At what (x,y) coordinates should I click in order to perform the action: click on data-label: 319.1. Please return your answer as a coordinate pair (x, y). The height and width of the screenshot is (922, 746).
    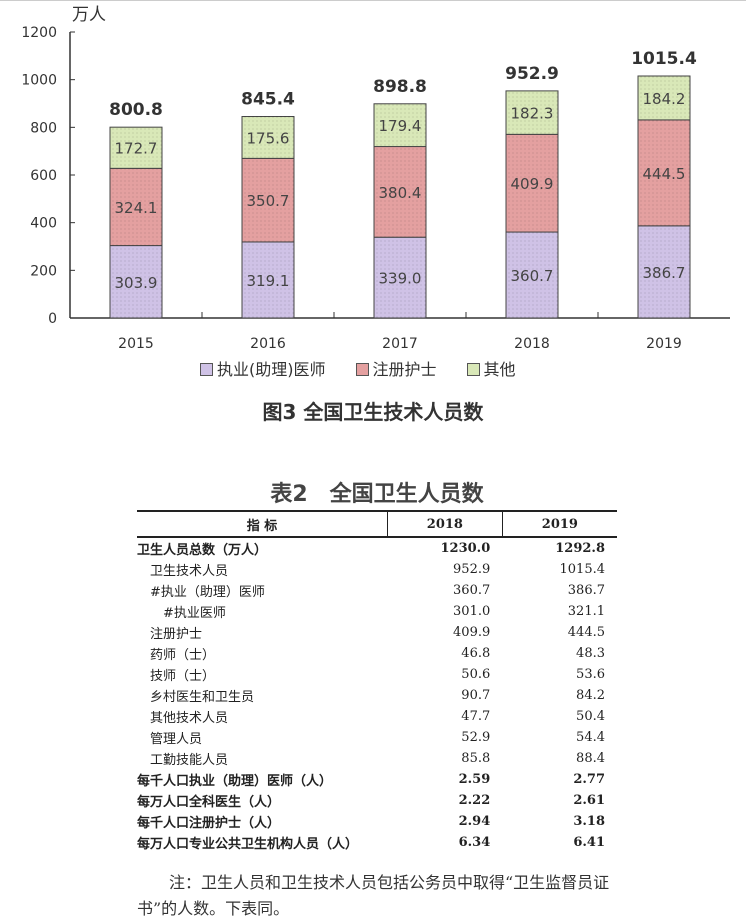
    Looking at the image, I should click on (268, 281).